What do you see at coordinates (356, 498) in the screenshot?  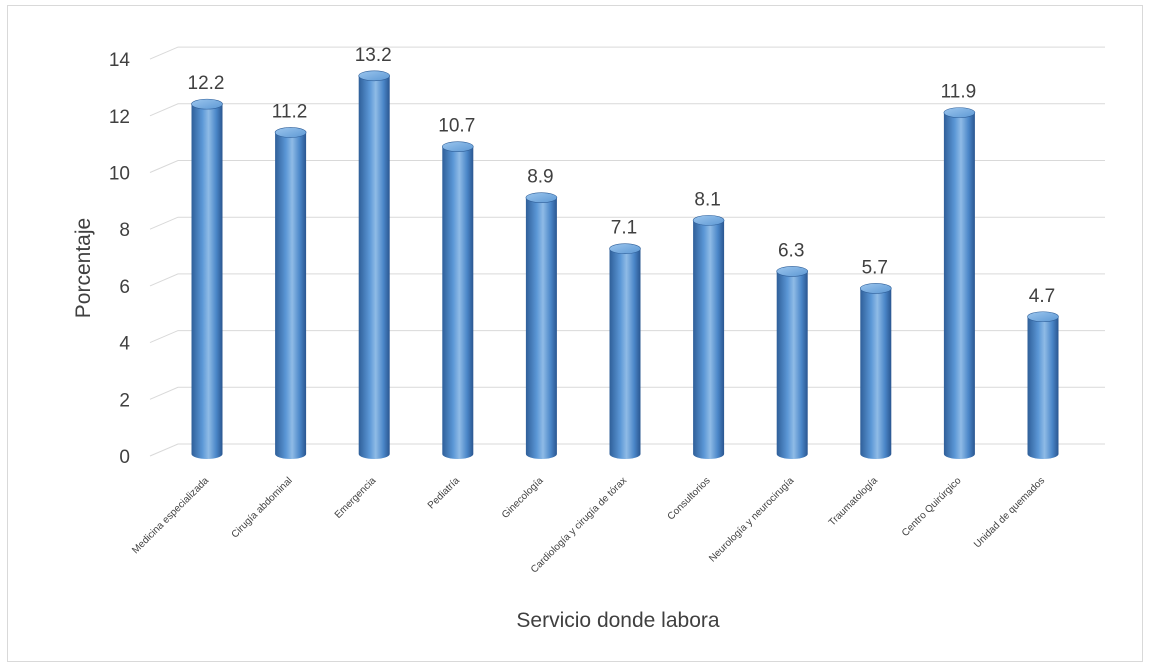 I see `x-tick-label: Emergencia` at bounding box center [356, 498].